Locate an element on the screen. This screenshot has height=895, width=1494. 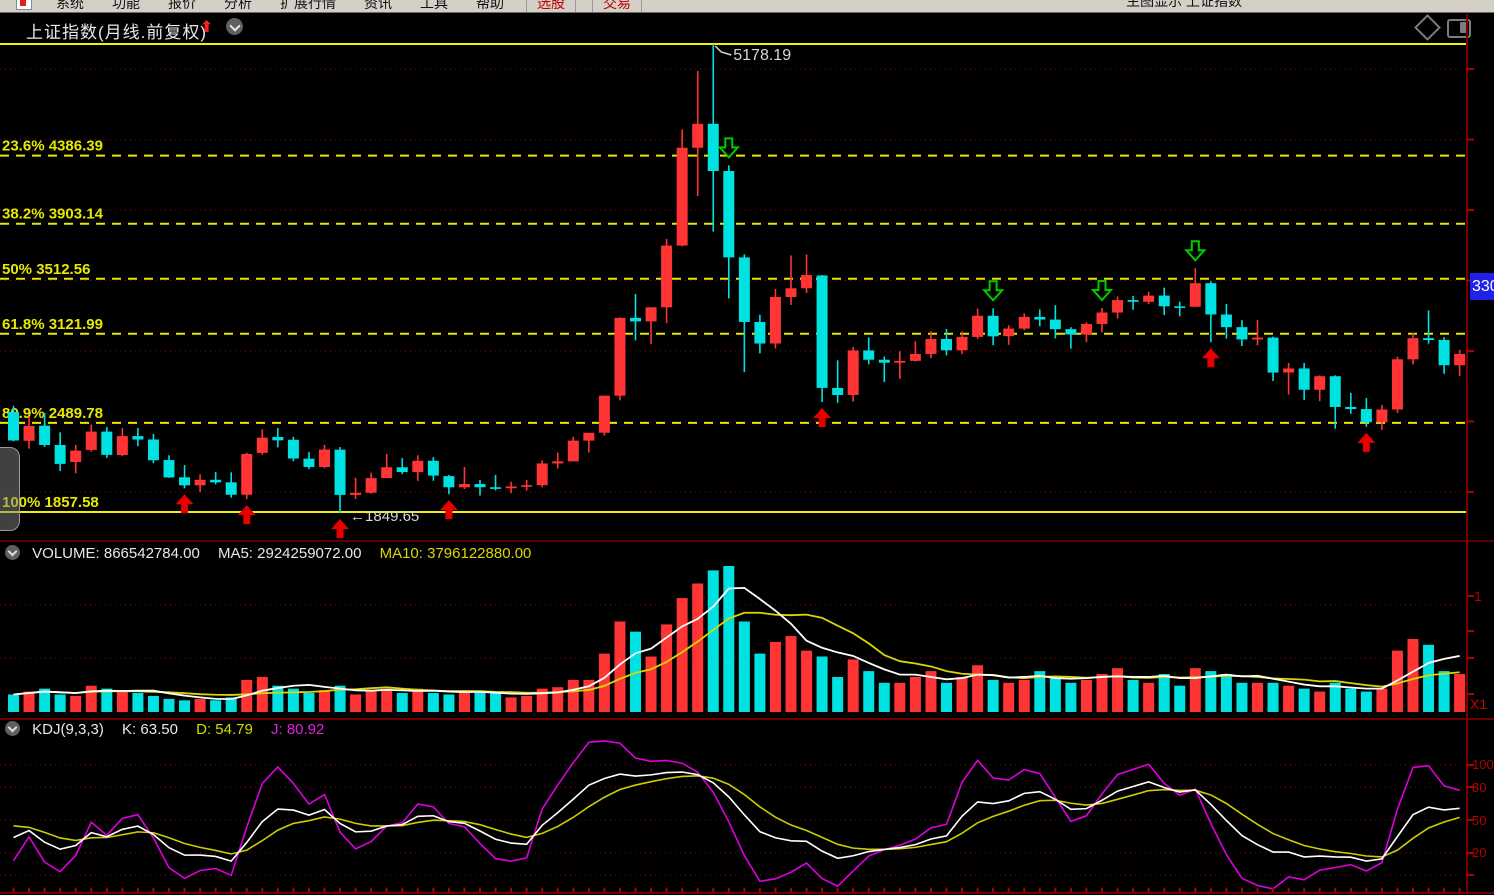
menu-item: 分析 is located at coordinates (238, 5).